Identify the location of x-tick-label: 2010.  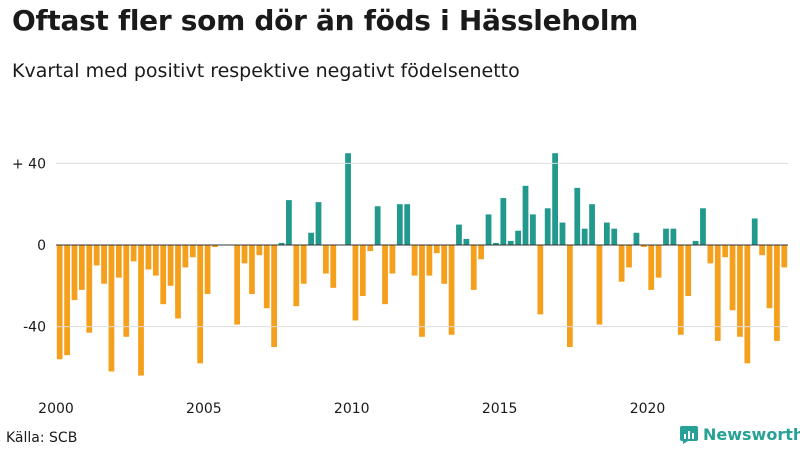
(352, 409).